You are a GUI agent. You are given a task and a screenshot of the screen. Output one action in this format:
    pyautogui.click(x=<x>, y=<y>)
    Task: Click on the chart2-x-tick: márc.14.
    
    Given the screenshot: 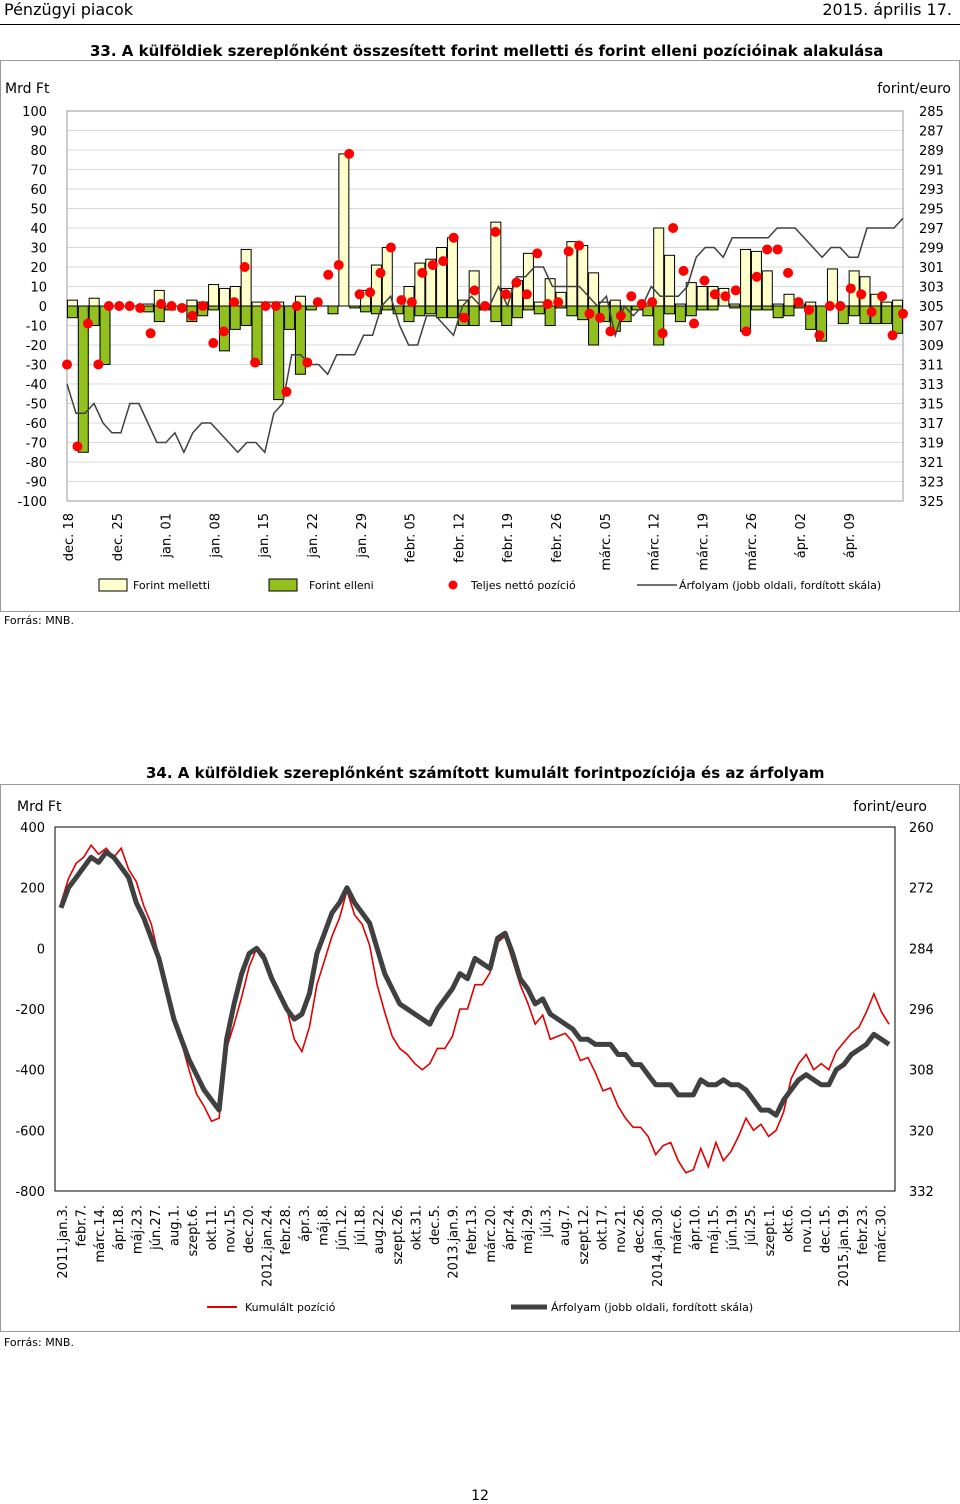 What is the action you would take?
    pyautogui.click(x=100, y=1234)
    